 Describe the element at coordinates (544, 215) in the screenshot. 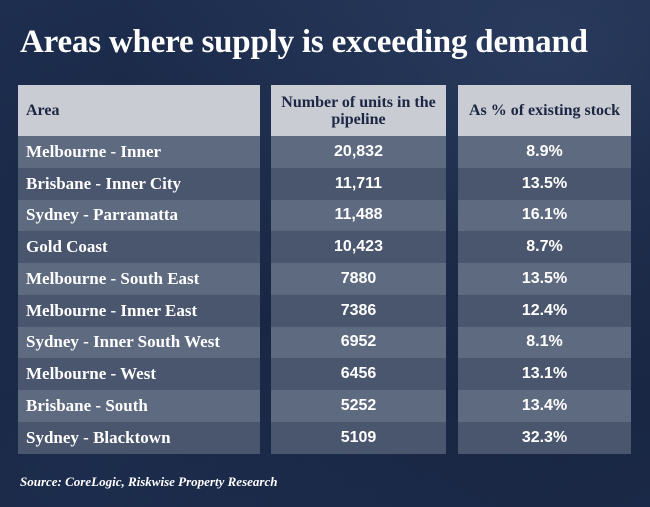

I see `pct-cell: 16.1%` at that location.